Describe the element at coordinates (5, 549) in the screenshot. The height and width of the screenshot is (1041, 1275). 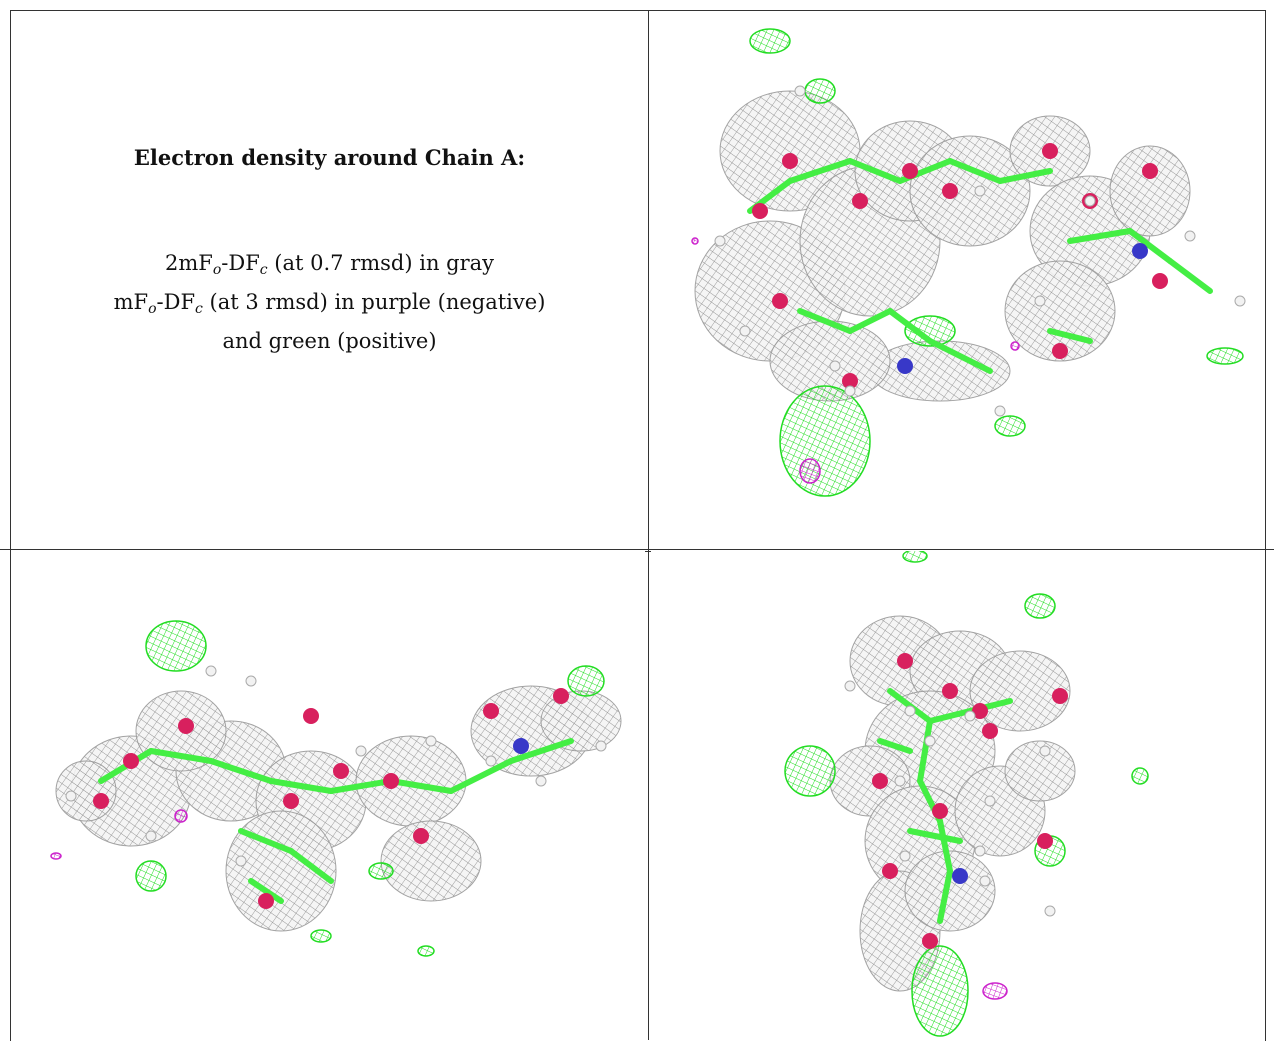
I see `left-edge-tick` at that location.